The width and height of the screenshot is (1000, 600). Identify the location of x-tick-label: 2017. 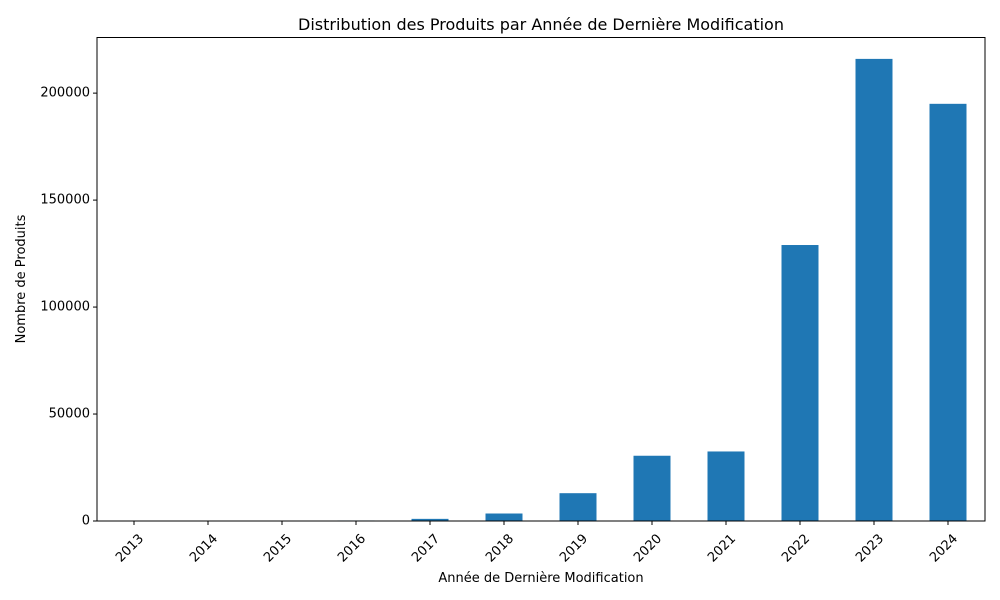
(426, 548).